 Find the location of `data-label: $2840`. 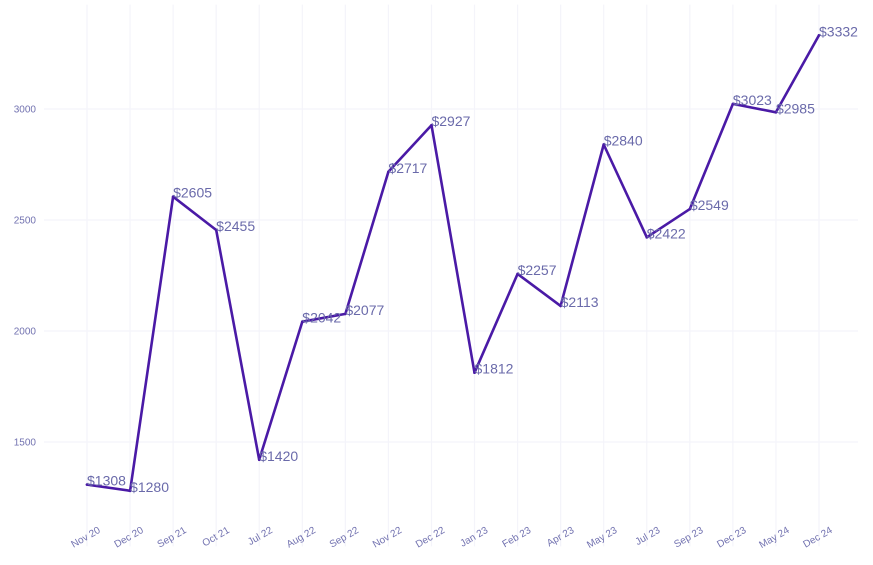

data-label: $2840 is located at coordinates (623, 141).